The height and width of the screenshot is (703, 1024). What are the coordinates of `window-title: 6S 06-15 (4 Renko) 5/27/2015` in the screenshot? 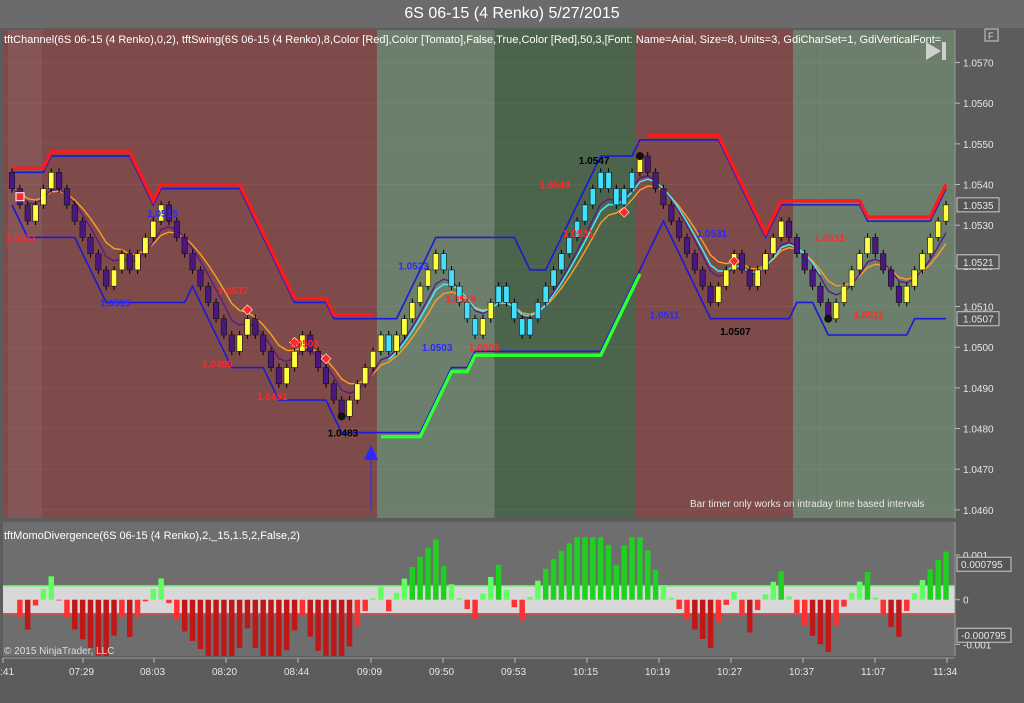 It's located at (512, 14).